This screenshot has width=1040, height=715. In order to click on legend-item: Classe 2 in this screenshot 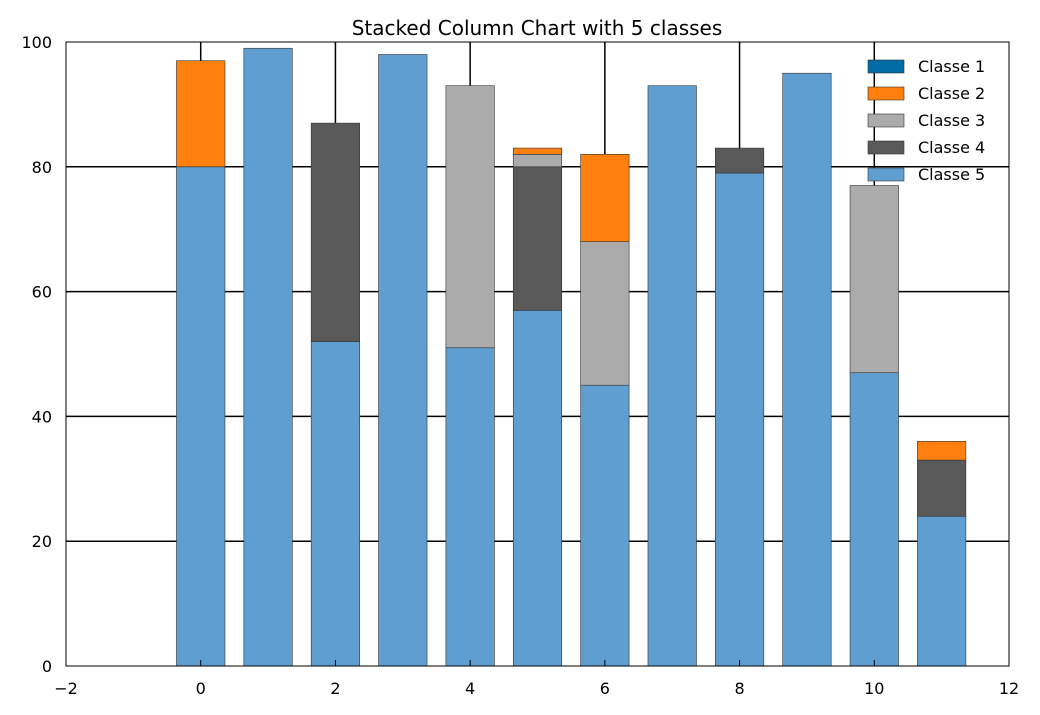, I will do `click(926, 93)`.